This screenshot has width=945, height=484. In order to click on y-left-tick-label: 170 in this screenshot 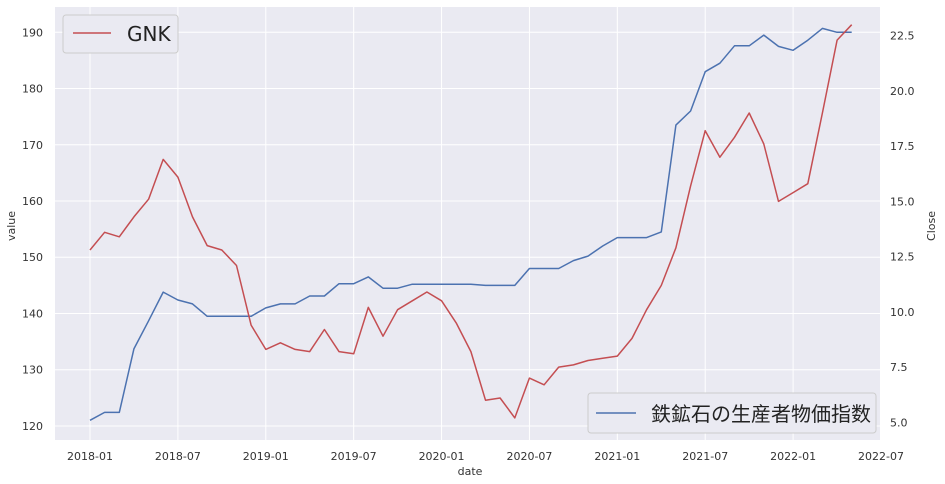, I will do `click(32, 145)`.